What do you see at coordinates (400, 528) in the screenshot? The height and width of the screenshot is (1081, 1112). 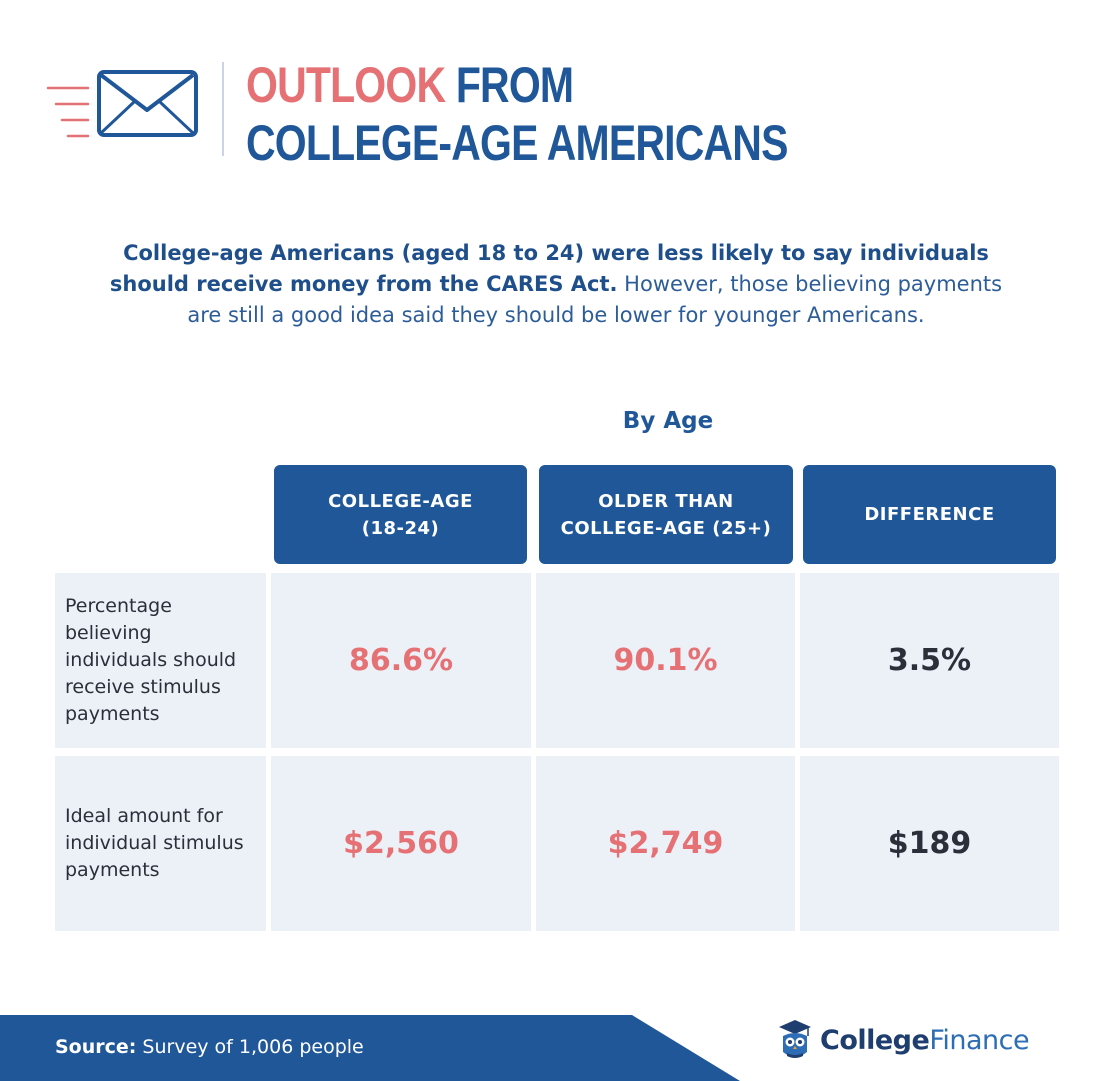 I see `column-header-line: (18-24)` at bounding box center [400, 528].